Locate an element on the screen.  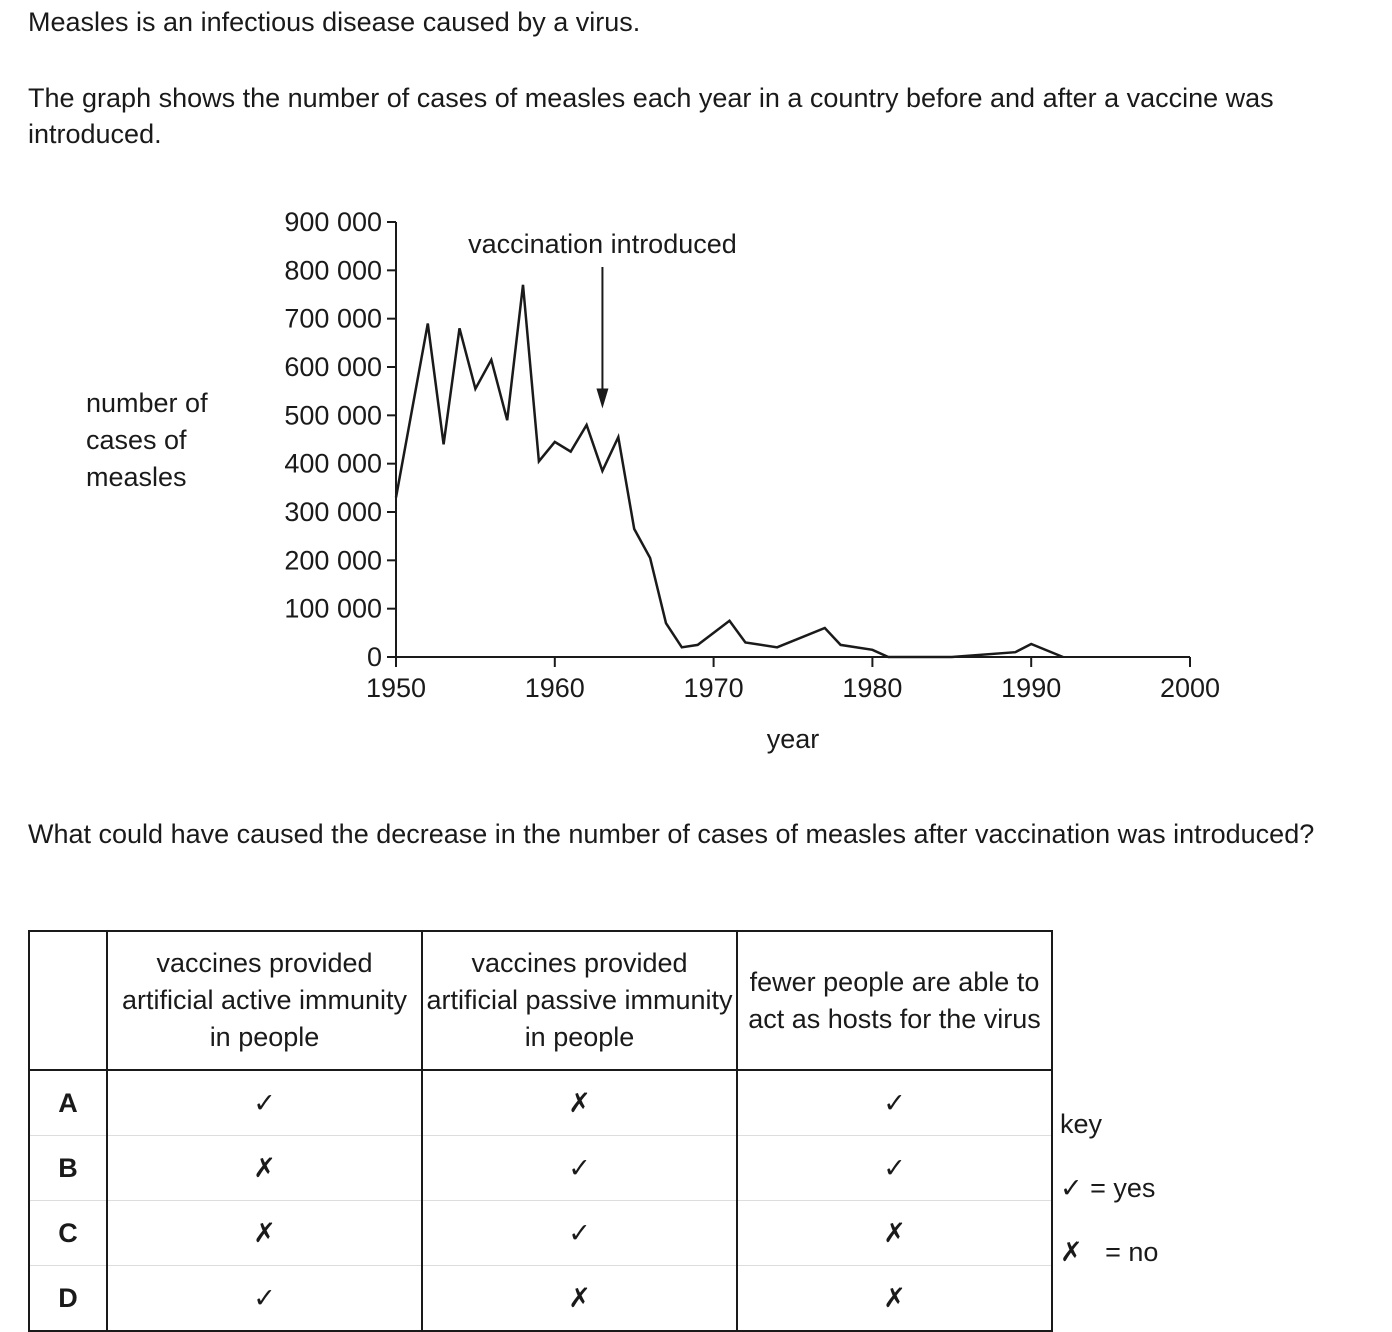
y-tick-label: 500 000 is located at coordinates (333, 415).